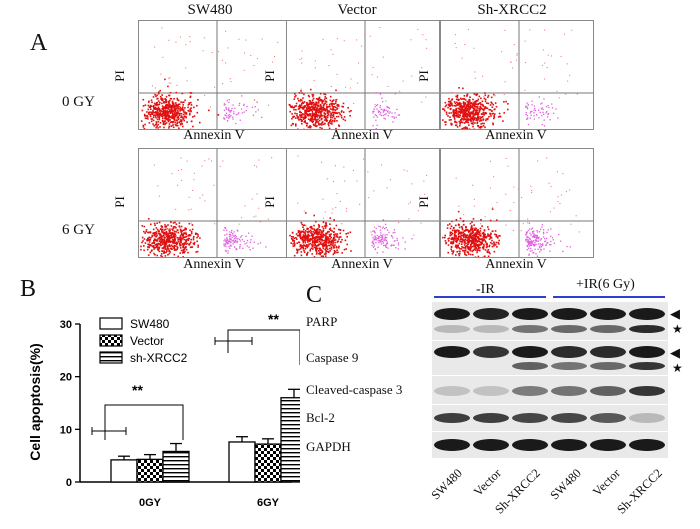 Image resolution: width=700 pixels, height=529 pixels. I want to click on panel-a-letter: A, so click(39, 43).